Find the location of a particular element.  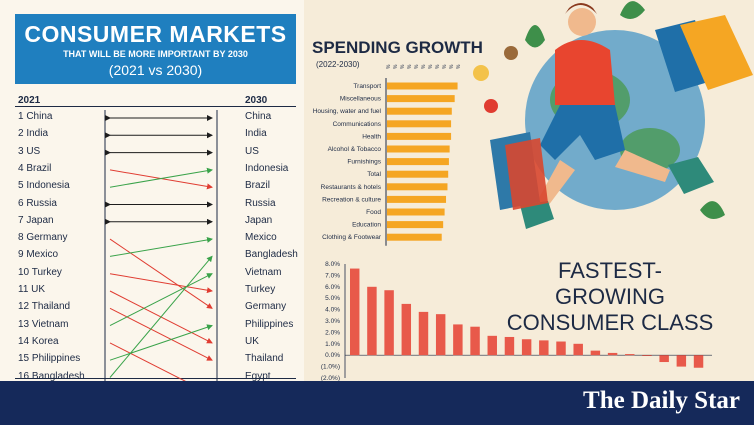

rank-2030-item: Egypt is located at coordinates (258, 376).